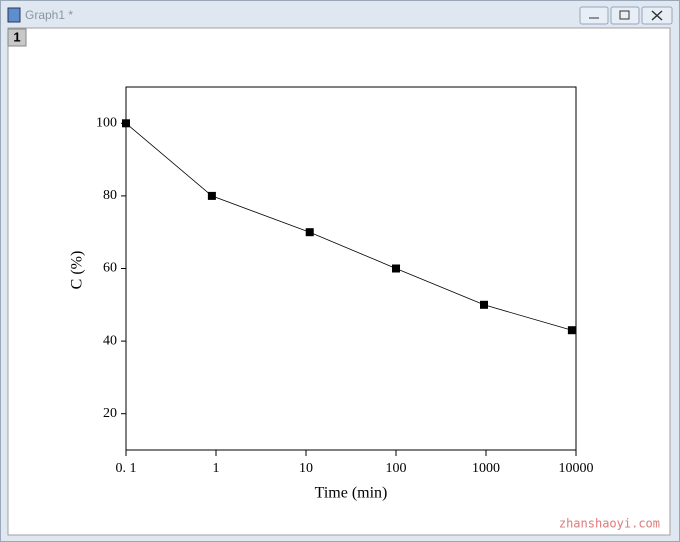 The image size is (680, 542). I want to click on y-tick-label: 60, so click(110, 268).